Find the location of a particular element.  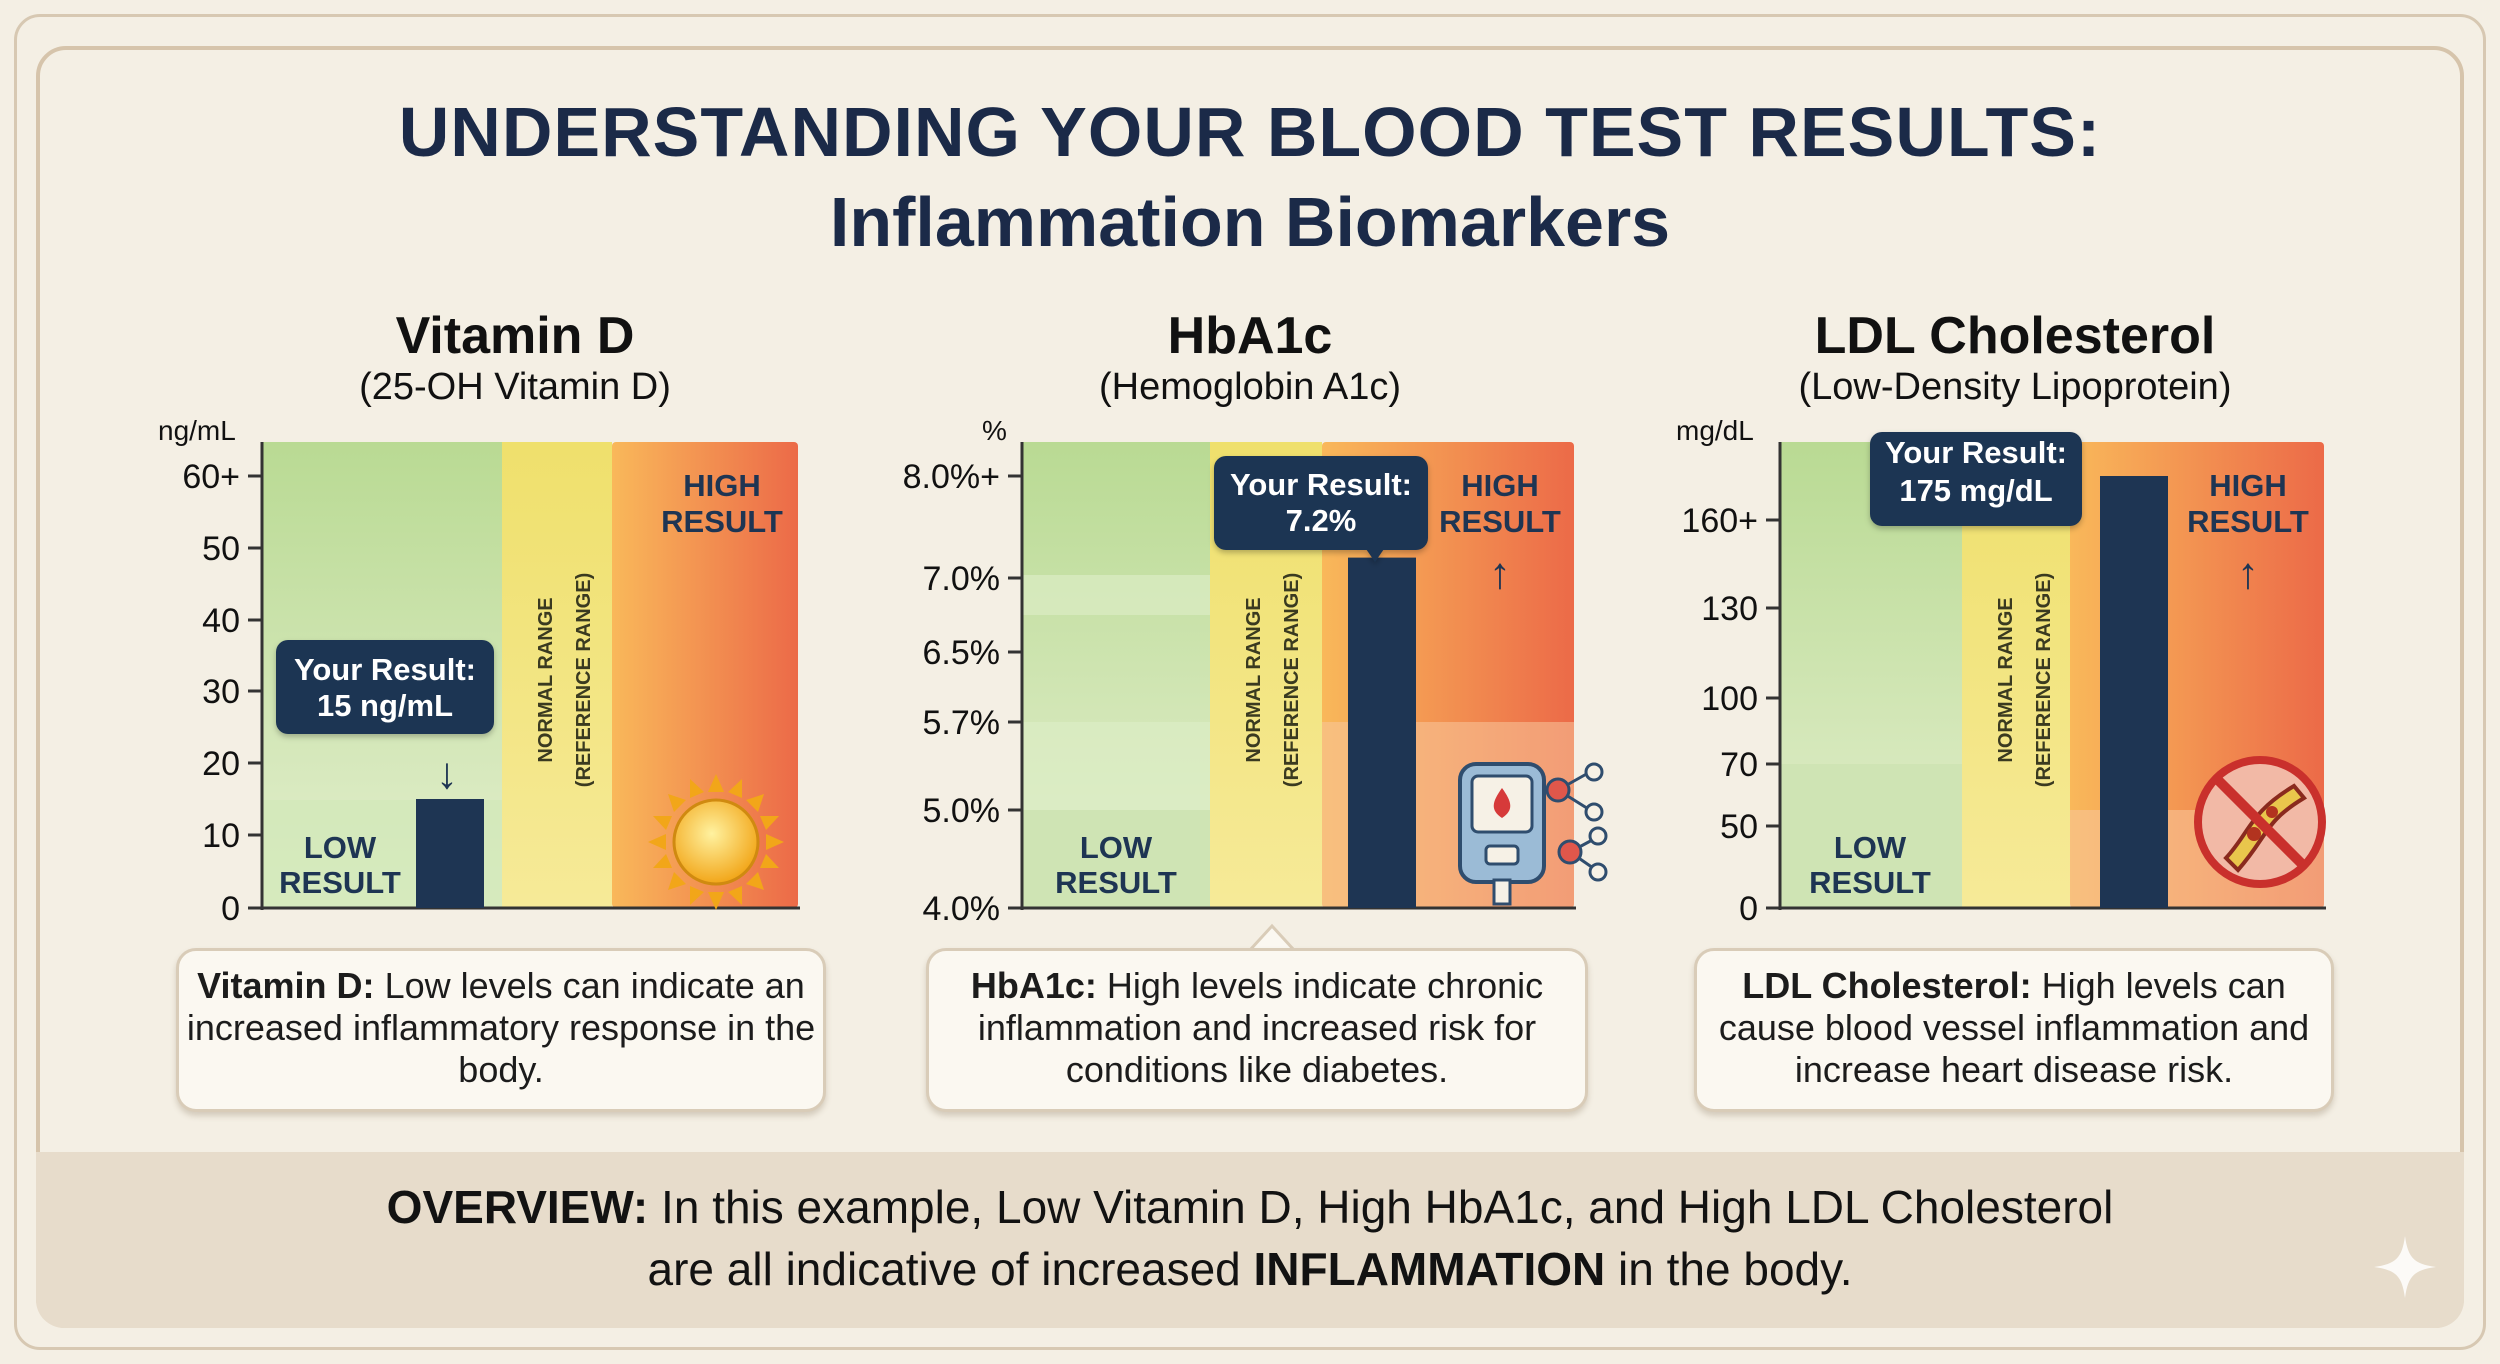

caption-bold: LDL Cholesterol: is located at coordinates (1887, 985).